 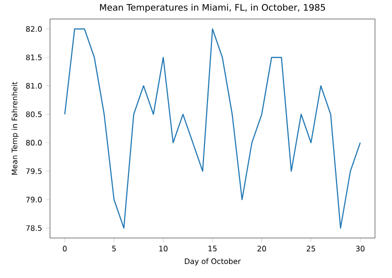 What do you see at coordinates (212, 8) in the screenshot?
I see `chart-title: Mean Temperatures in Miami, FL, in October, 1985` at bounding box center [212, 8].